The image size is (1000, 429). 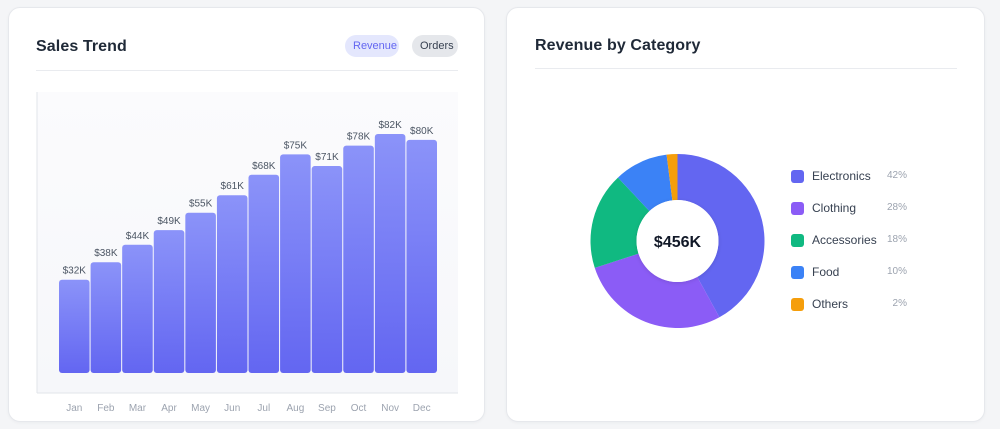 What do you see at coordinates (106, 253) in the screenshot?
I see `bar-value-label: $38K` at bounding box center [106, 253].